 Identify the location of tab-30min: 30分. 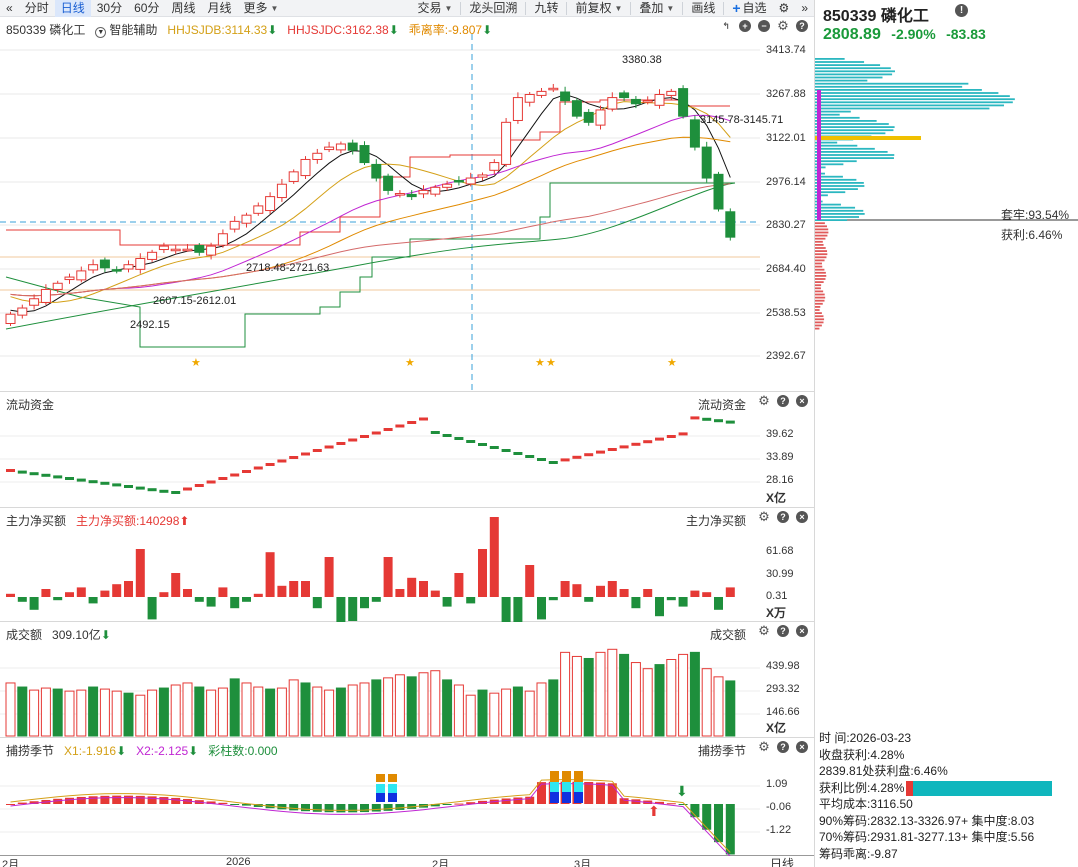
(109, 7).